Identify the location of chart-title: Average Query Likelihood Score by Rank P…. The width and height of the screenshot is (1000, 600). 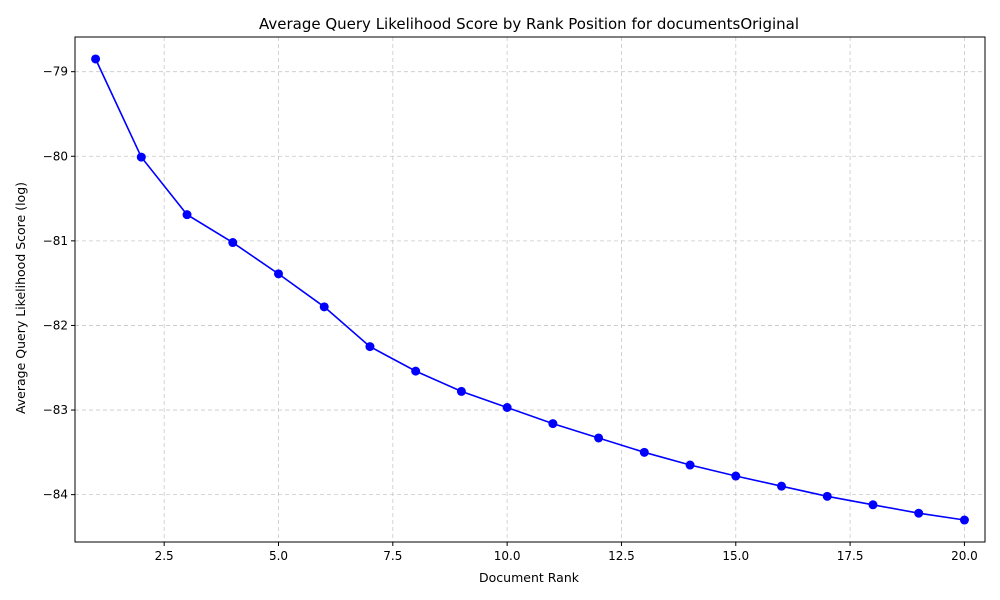
(529, 24).